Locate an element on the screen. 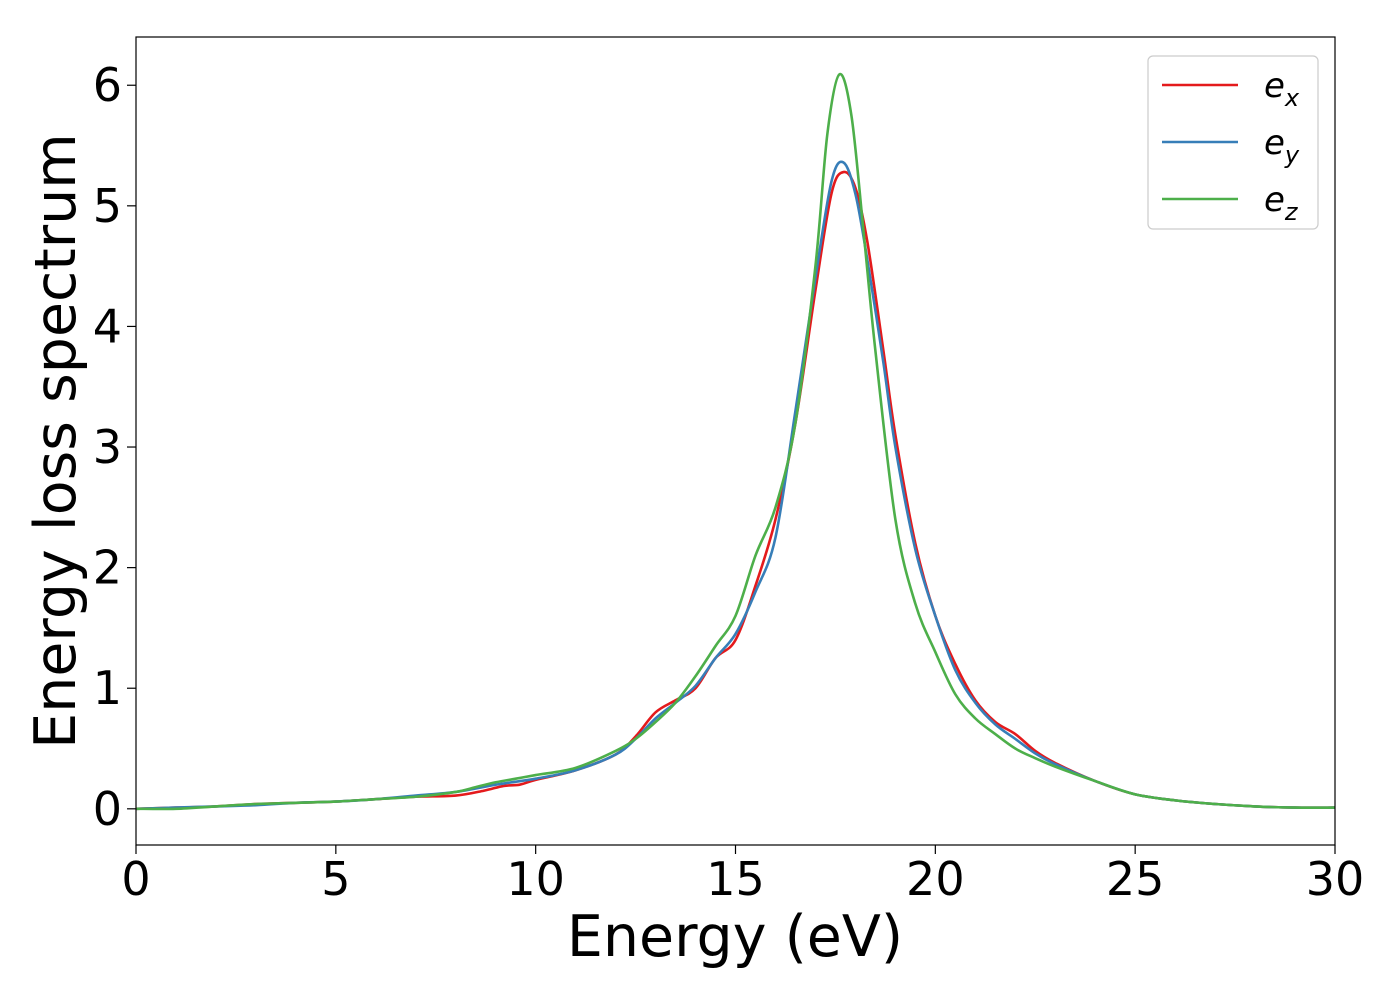 The image size is (1400, 1000). x-tick-label: 15 is located at coordinates (735, 879).